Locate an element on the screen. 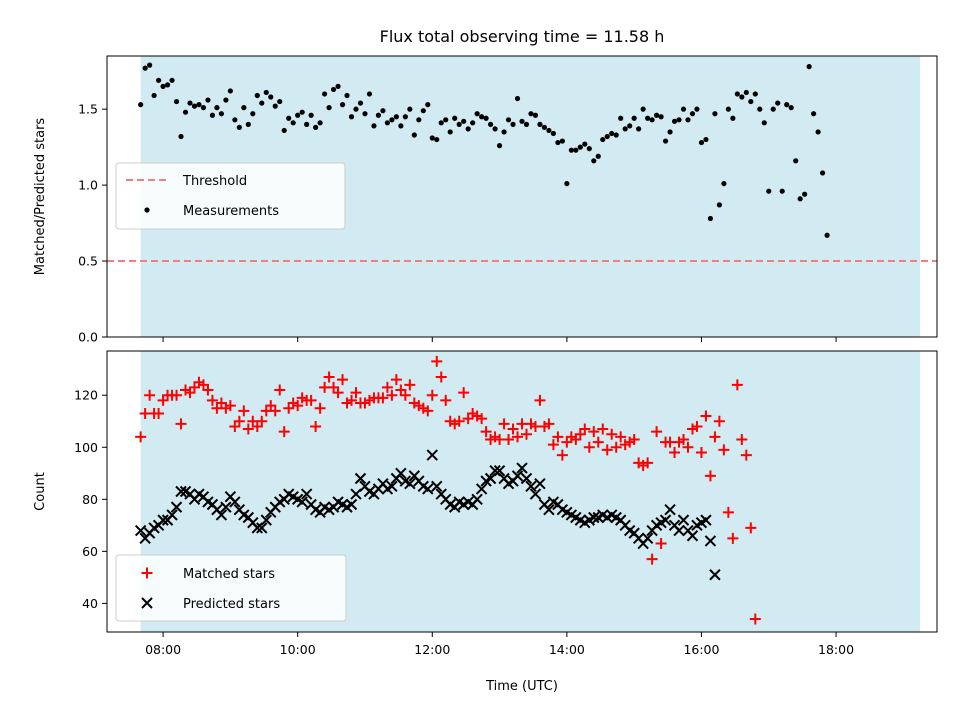 This screenshot has width=960, height=720. y-tick-label: 100 is located at coordinates (86, 447).